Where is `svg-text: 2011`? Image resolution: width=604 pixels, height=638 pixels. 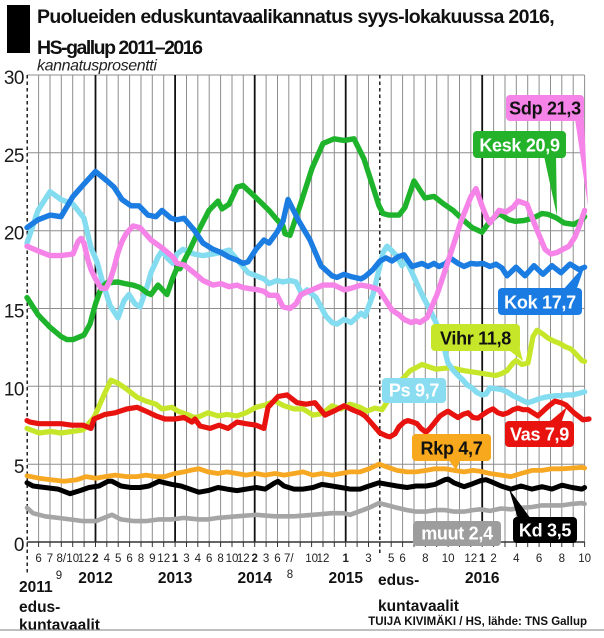 svg-text: 2011 is located at coordinates (36, 587).